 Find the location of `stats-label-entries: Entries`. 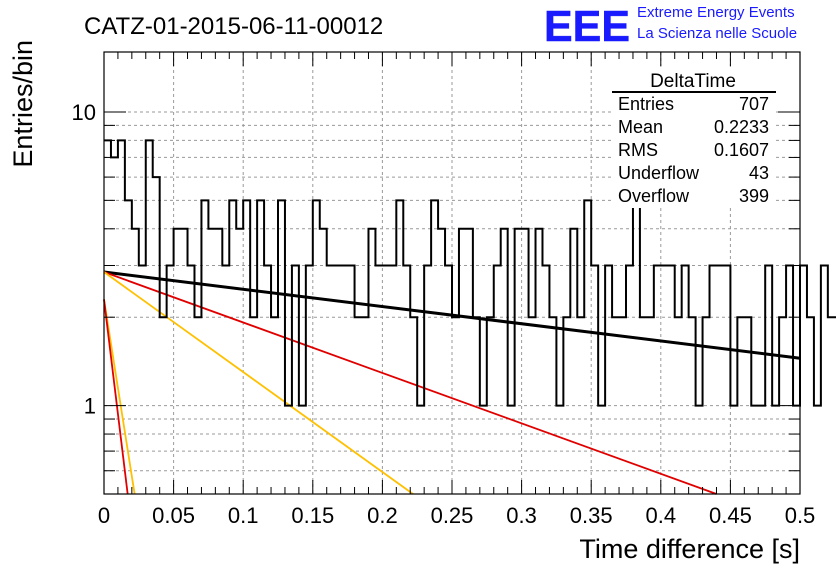

stats-label-entries: Entries is located at coordinates (646, 104).